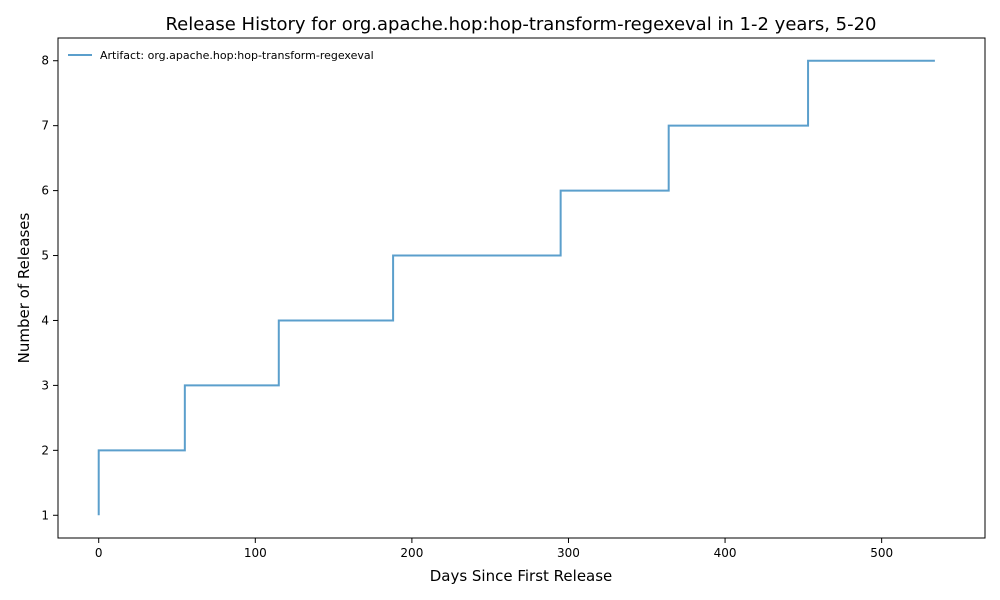 This screenshot has width=1000, height=600. Describe the element at coordinates (725, 553) in the screenshot. I see `x-tick-label: 400` at that location.